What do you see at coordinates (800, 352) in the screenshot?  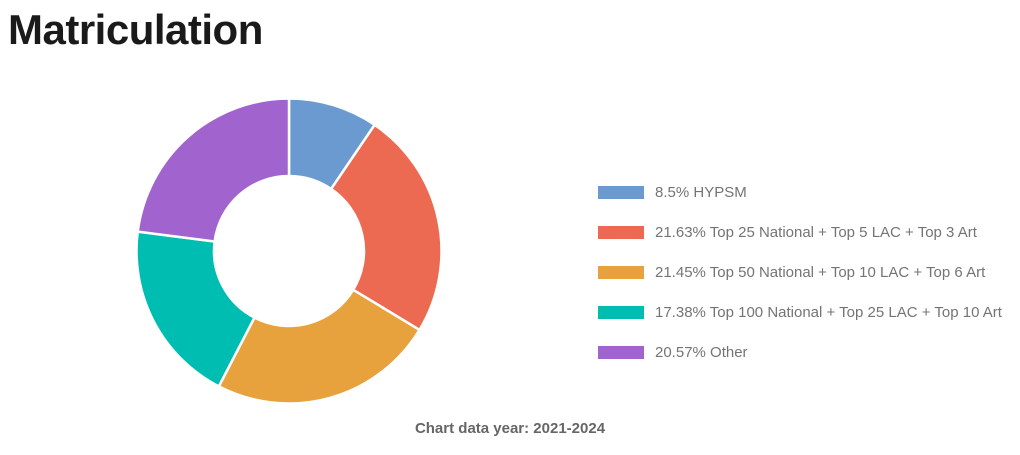 I see `legend-item-other: 20.57% Other` at bounding box center [800, 352].